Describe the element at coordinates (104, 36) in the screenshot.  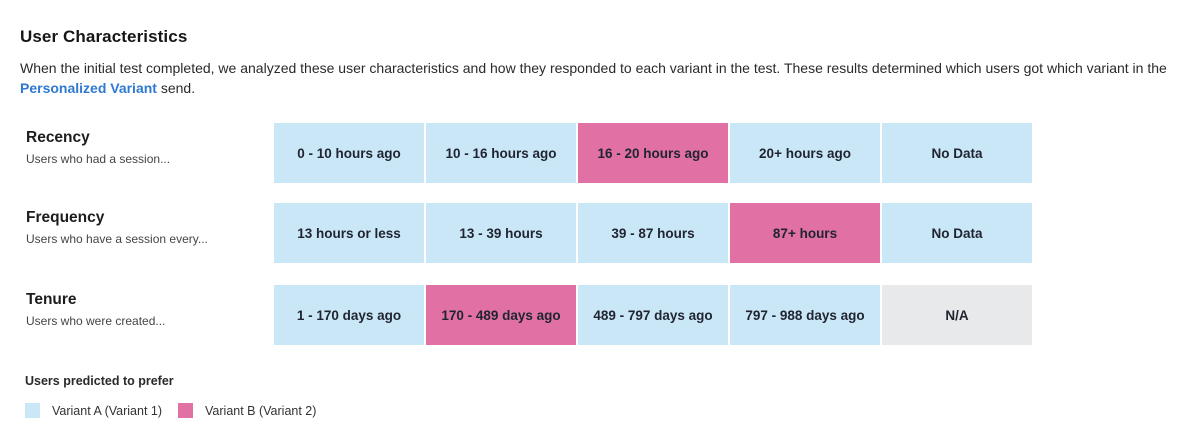
I see `section-title: User Characteristics` at that location.